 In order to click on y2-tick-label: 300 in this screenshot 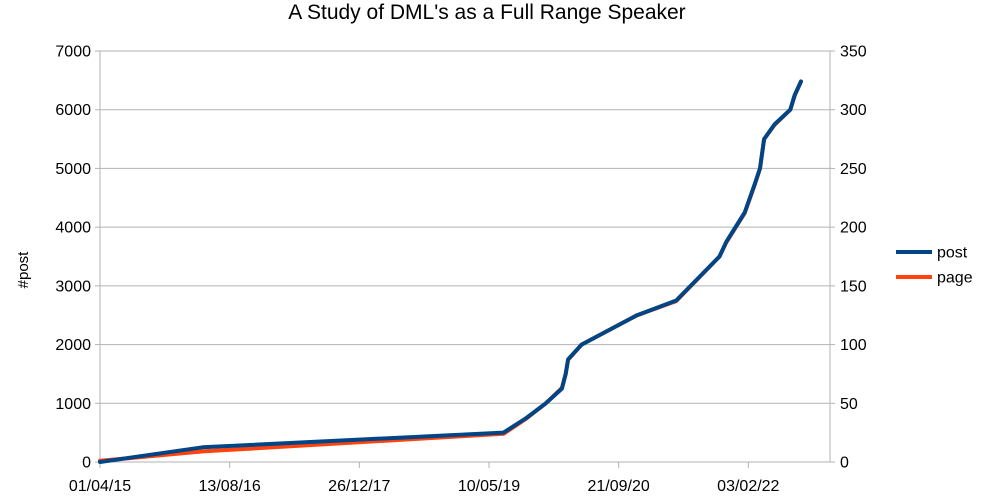, I will do `click(853, 110)`.